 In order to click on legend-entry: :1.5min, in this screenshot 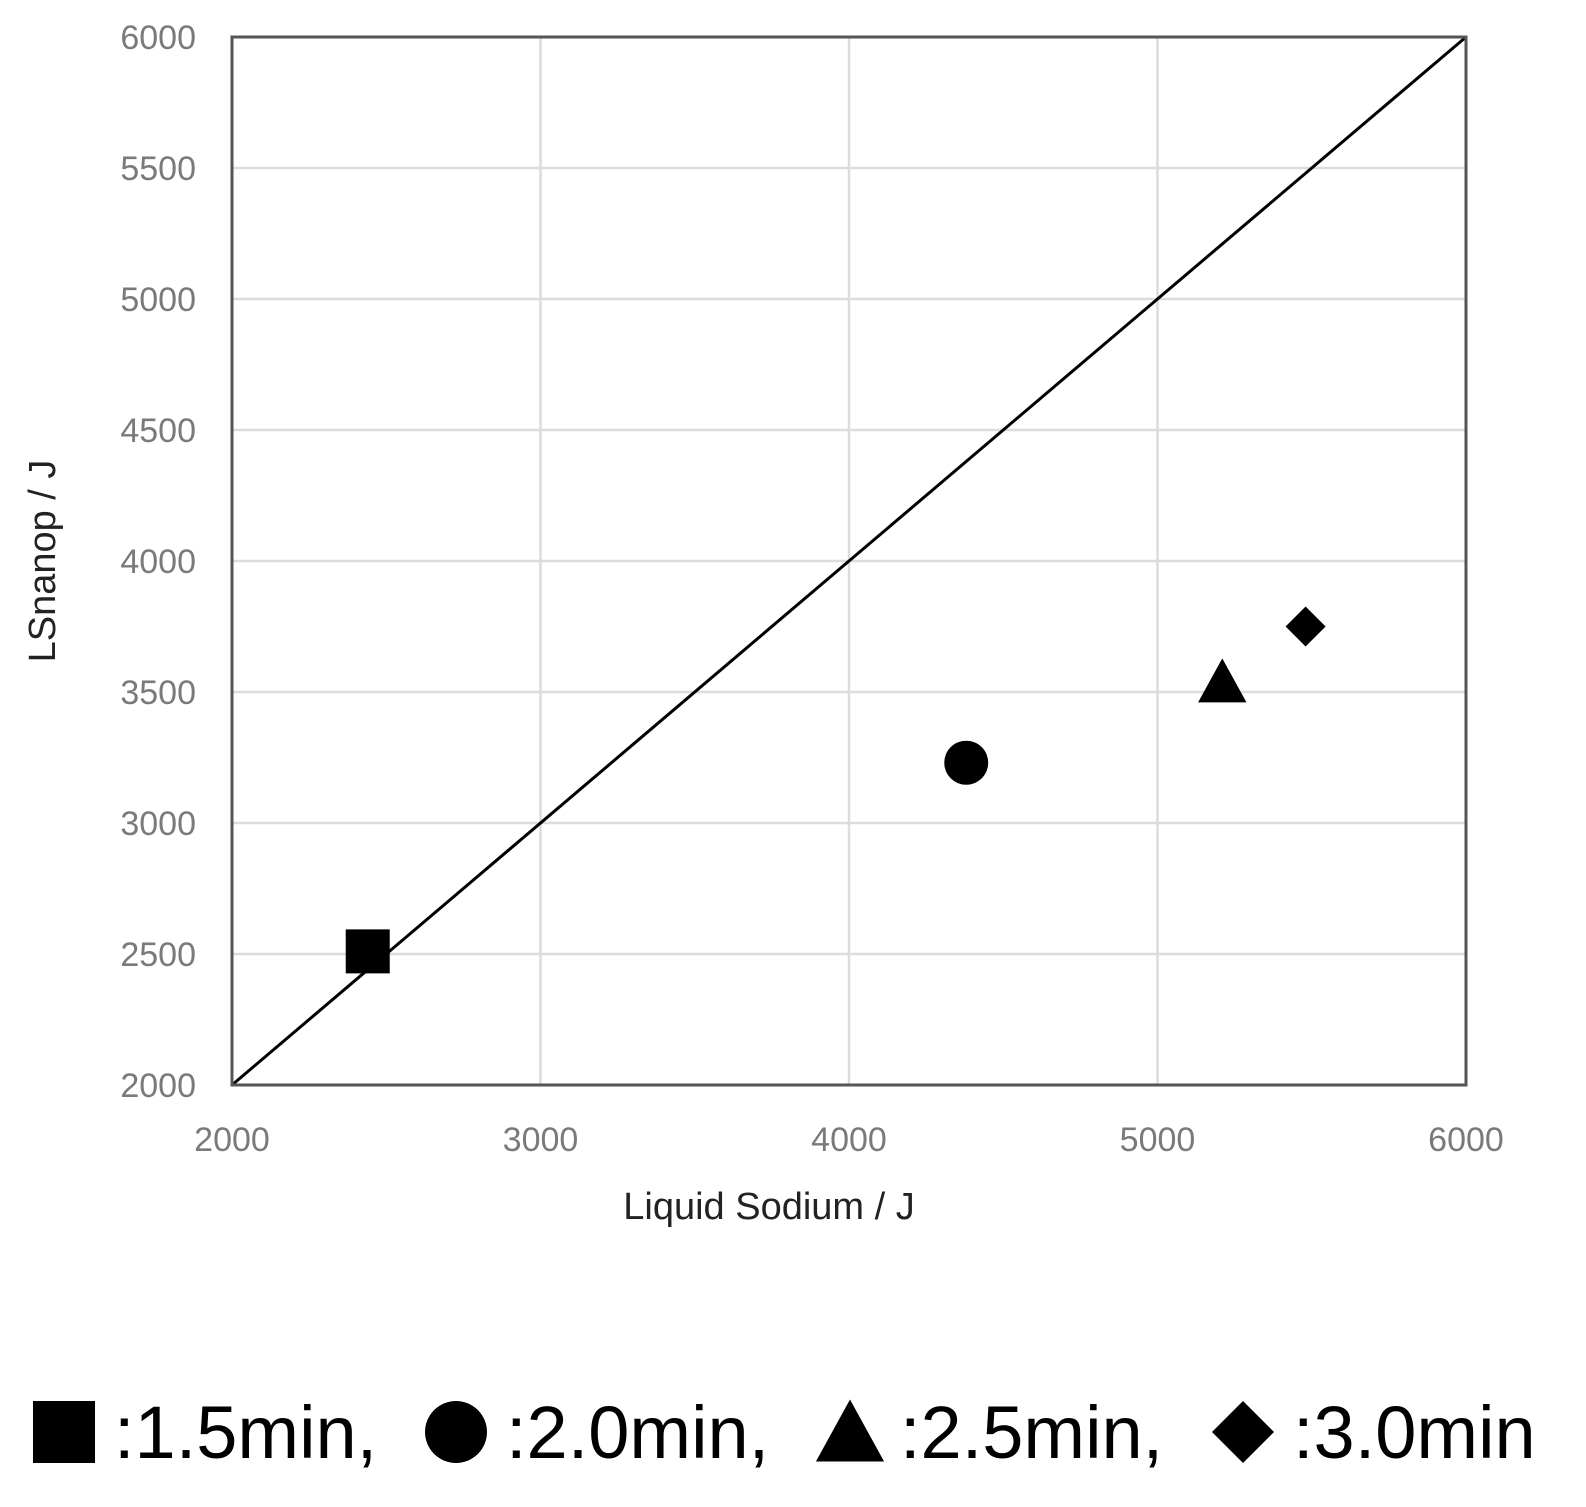, I will do `click(205, 1432)`.